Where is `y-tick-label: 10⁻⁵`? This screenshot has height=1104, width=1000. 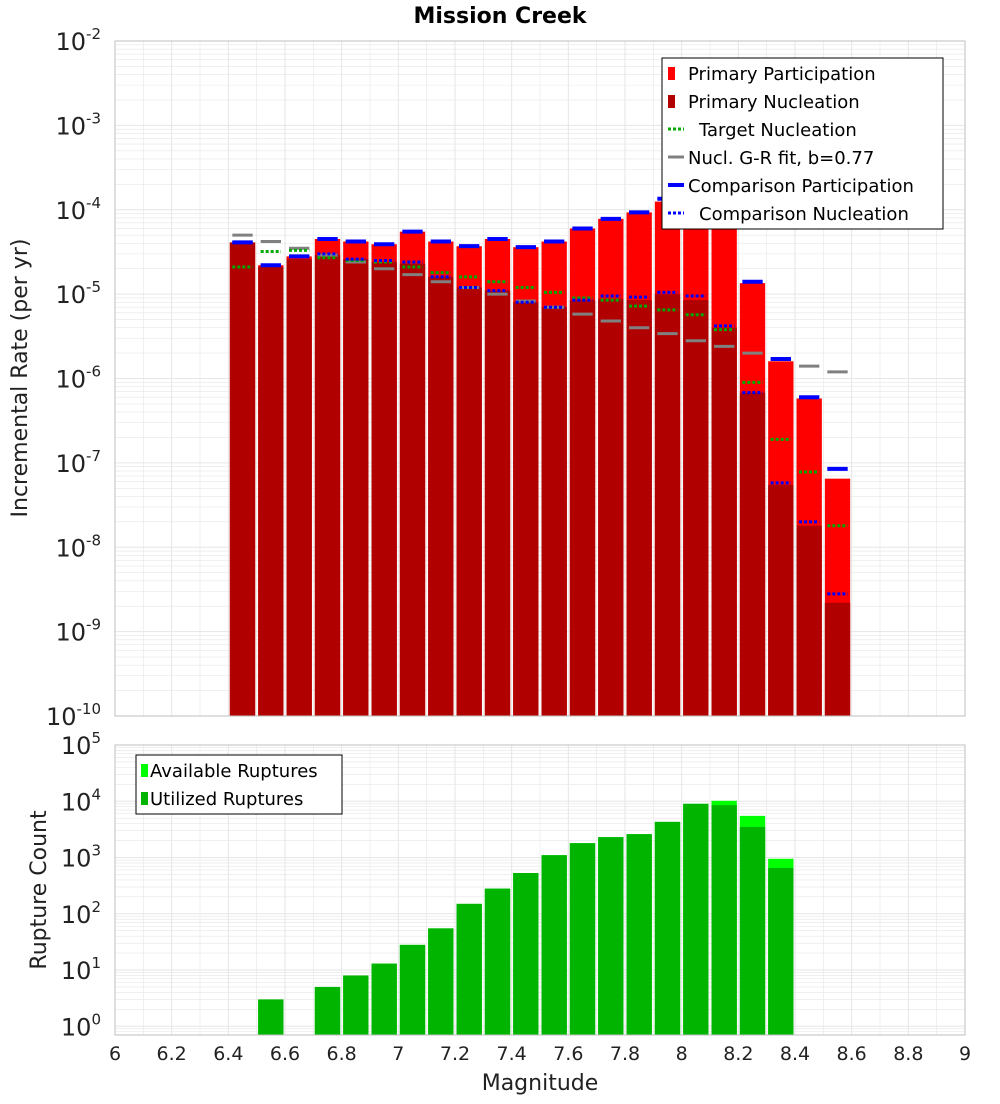
y-tick-label: 10⁻⁵ is located at coordinates (78, 293).